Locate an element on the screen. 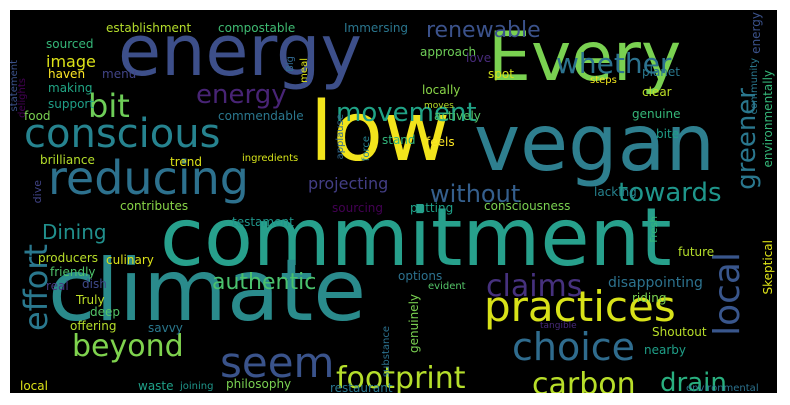 The width and height of the screenshot is (790, 405). cloud-word: riding is located at coordinates (649, 298).